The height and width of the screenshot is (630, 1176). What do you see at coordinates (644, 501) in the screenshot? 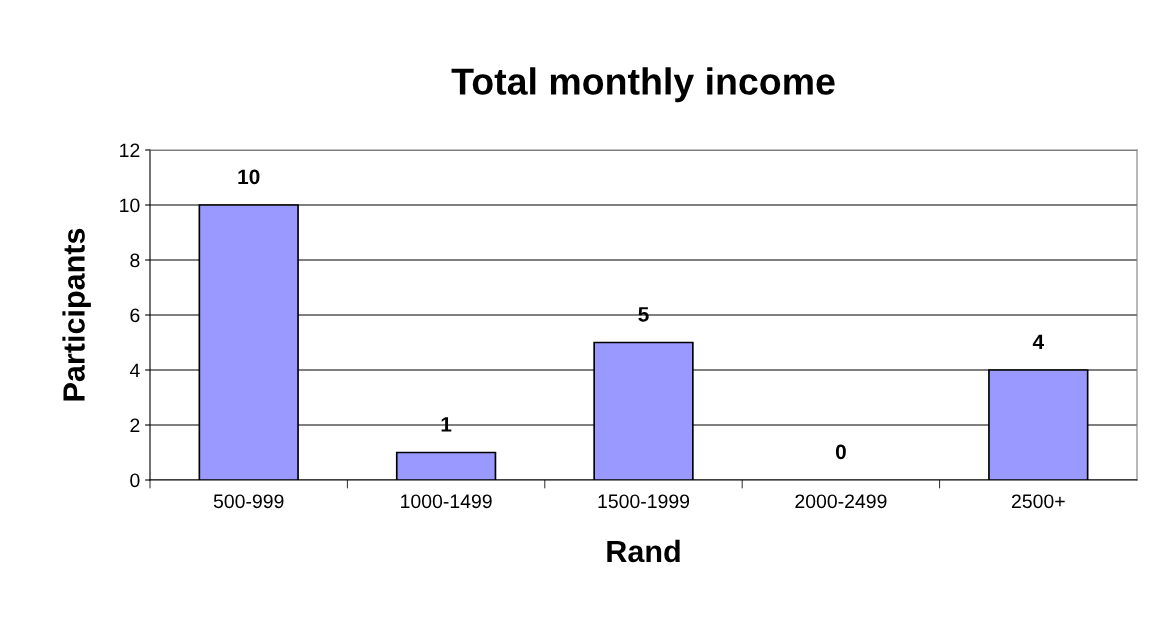
I see `x-tick-label: 1500-1999` at bounding box center [644, 501].